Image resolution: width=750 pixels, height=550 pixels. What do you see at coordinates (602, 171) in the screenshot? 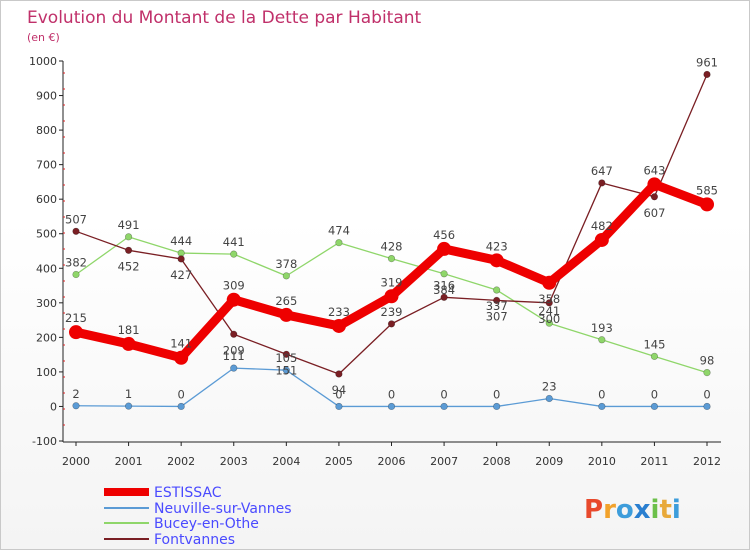
I see `data-label: 647` at bounding box center [602, 171].